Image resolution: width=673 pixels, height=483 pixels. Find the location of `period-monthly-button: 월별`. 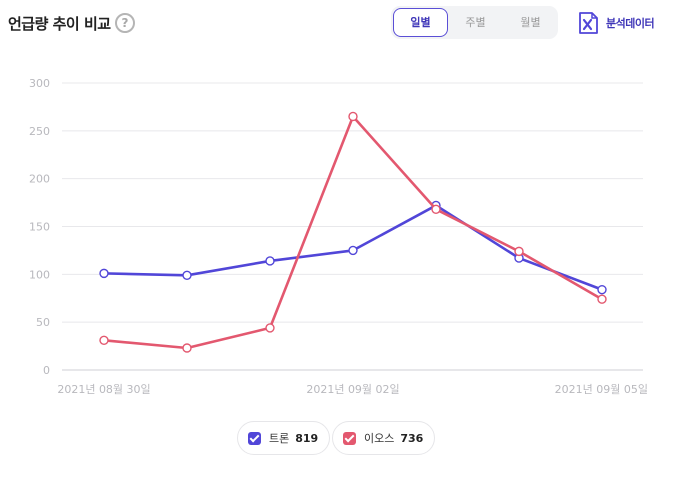

period-monthly-button: 월별 is located at coordinates (530, 22).